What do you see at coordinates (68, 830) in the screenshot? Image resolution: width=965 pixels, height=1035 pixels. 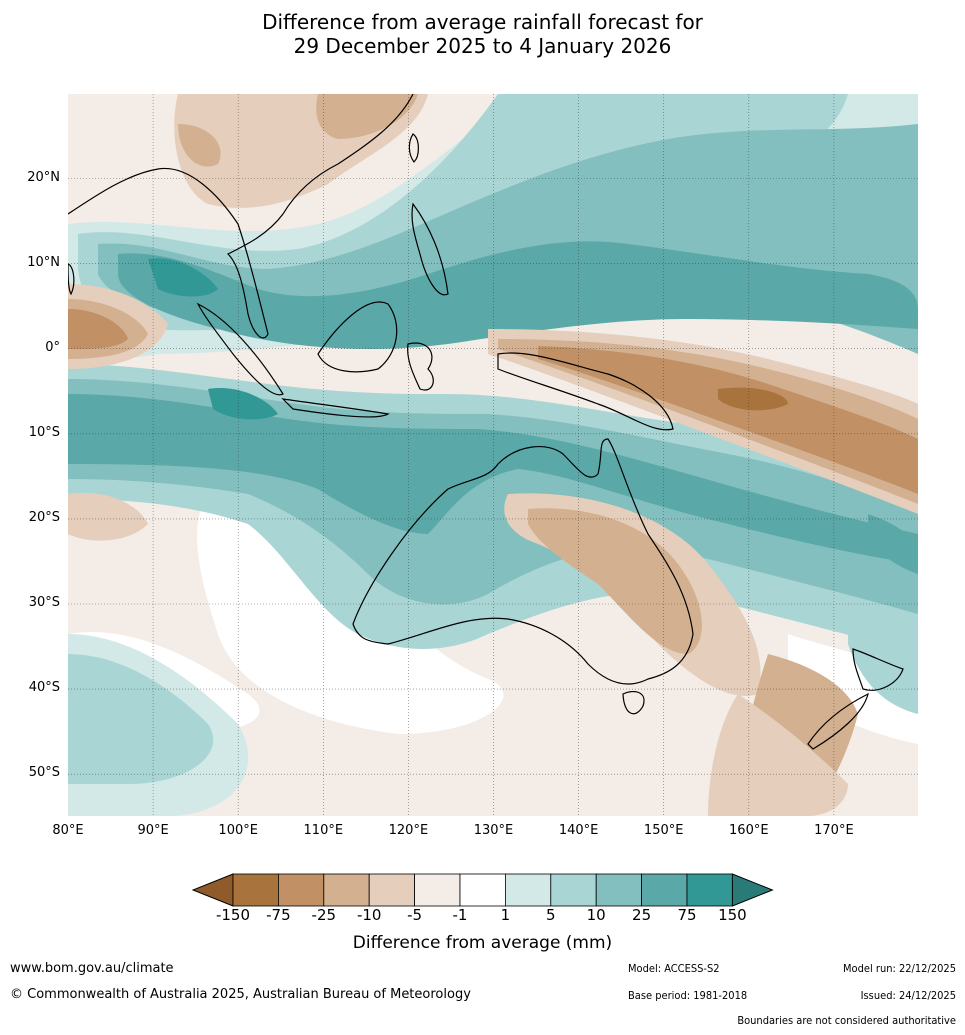 I see `longitude-label: 80°E` at bounding box center [68, 830].